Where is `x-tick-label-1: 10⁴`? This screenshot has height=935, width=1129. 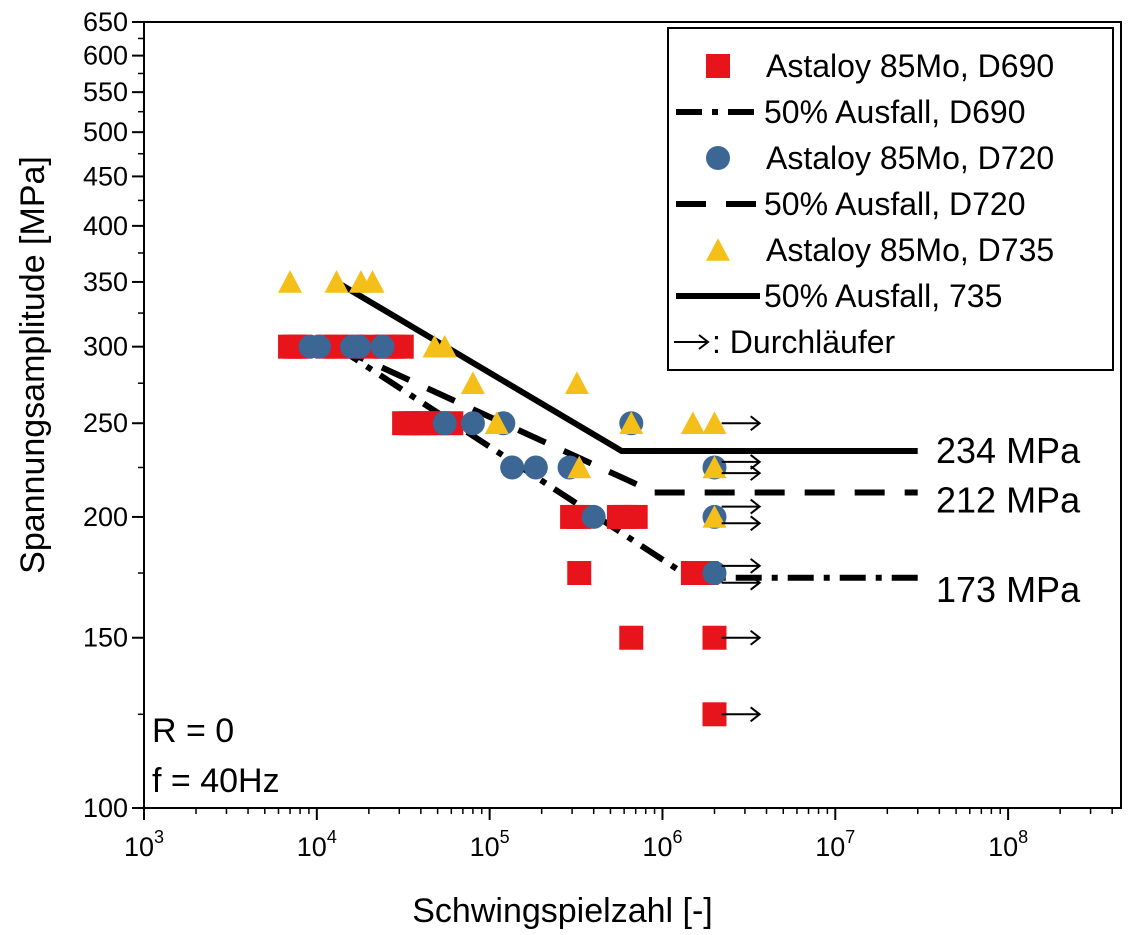
x-tick-label-1: 10⁴ is located at coordinates (317, 844).